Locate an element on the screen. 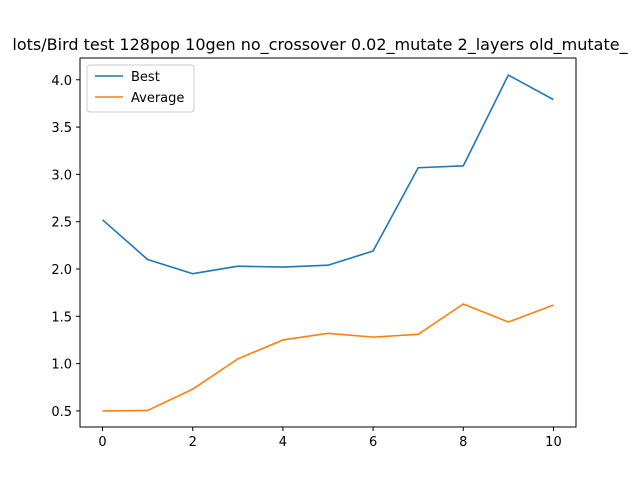  y-tick-label: 2.0 is located at coordinates (61, 270).